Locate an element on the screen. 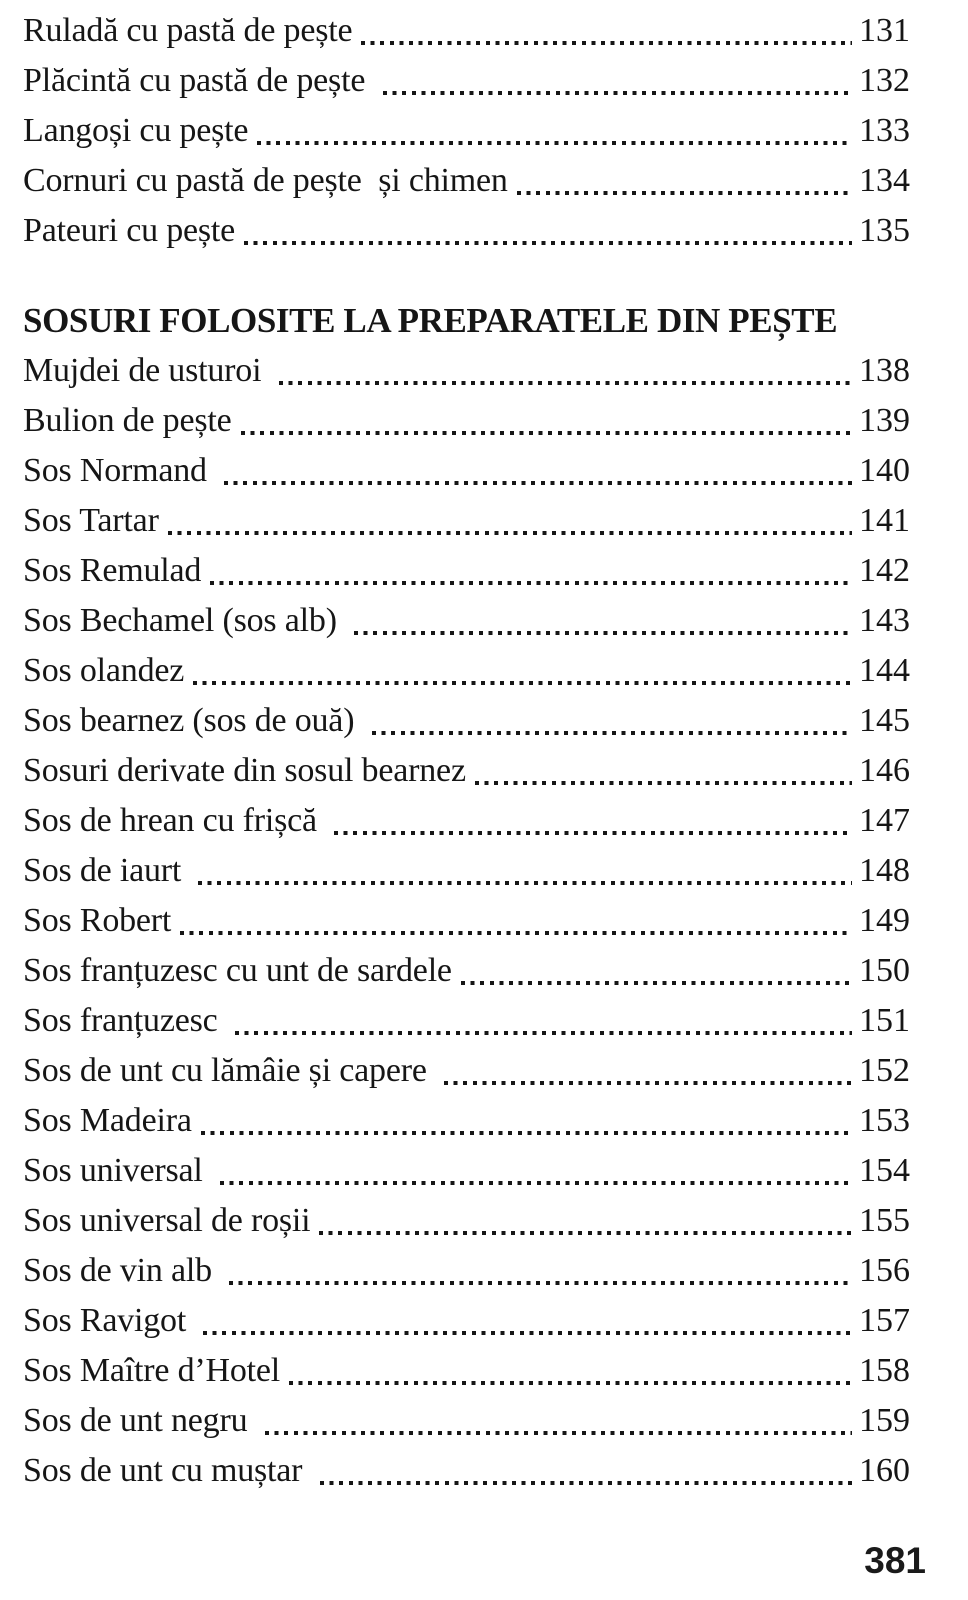  toc-entry-title: Sos franțuzesc cu unt de sardele is located at coordinates (237, 970).